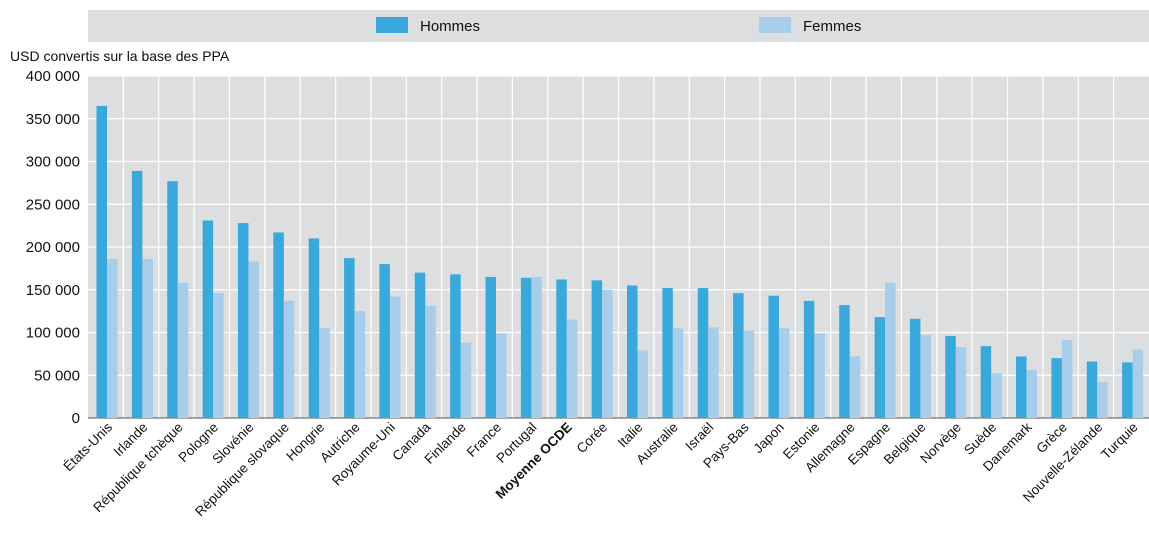 The width and height of the screenshot is (1149, 550). What do you see at coordinates (53, 76) in the screenshot?
I see `y-tick-label: 400 000` at bounding box center [53, 76].